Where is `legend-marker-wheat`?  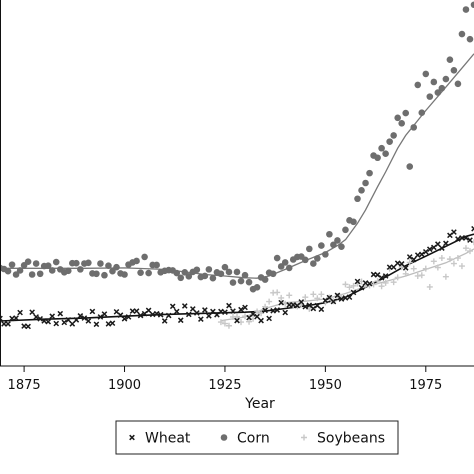
legend-marker-wheat is located at coordinates (132, 437).